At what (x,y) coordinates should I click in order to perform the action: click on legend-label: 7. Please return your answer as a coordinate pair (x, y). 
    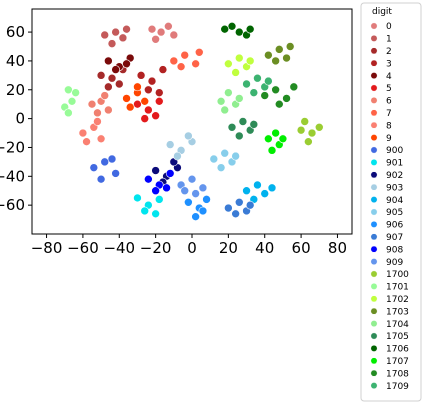
    Looking at the image, I should click on (389, 114).